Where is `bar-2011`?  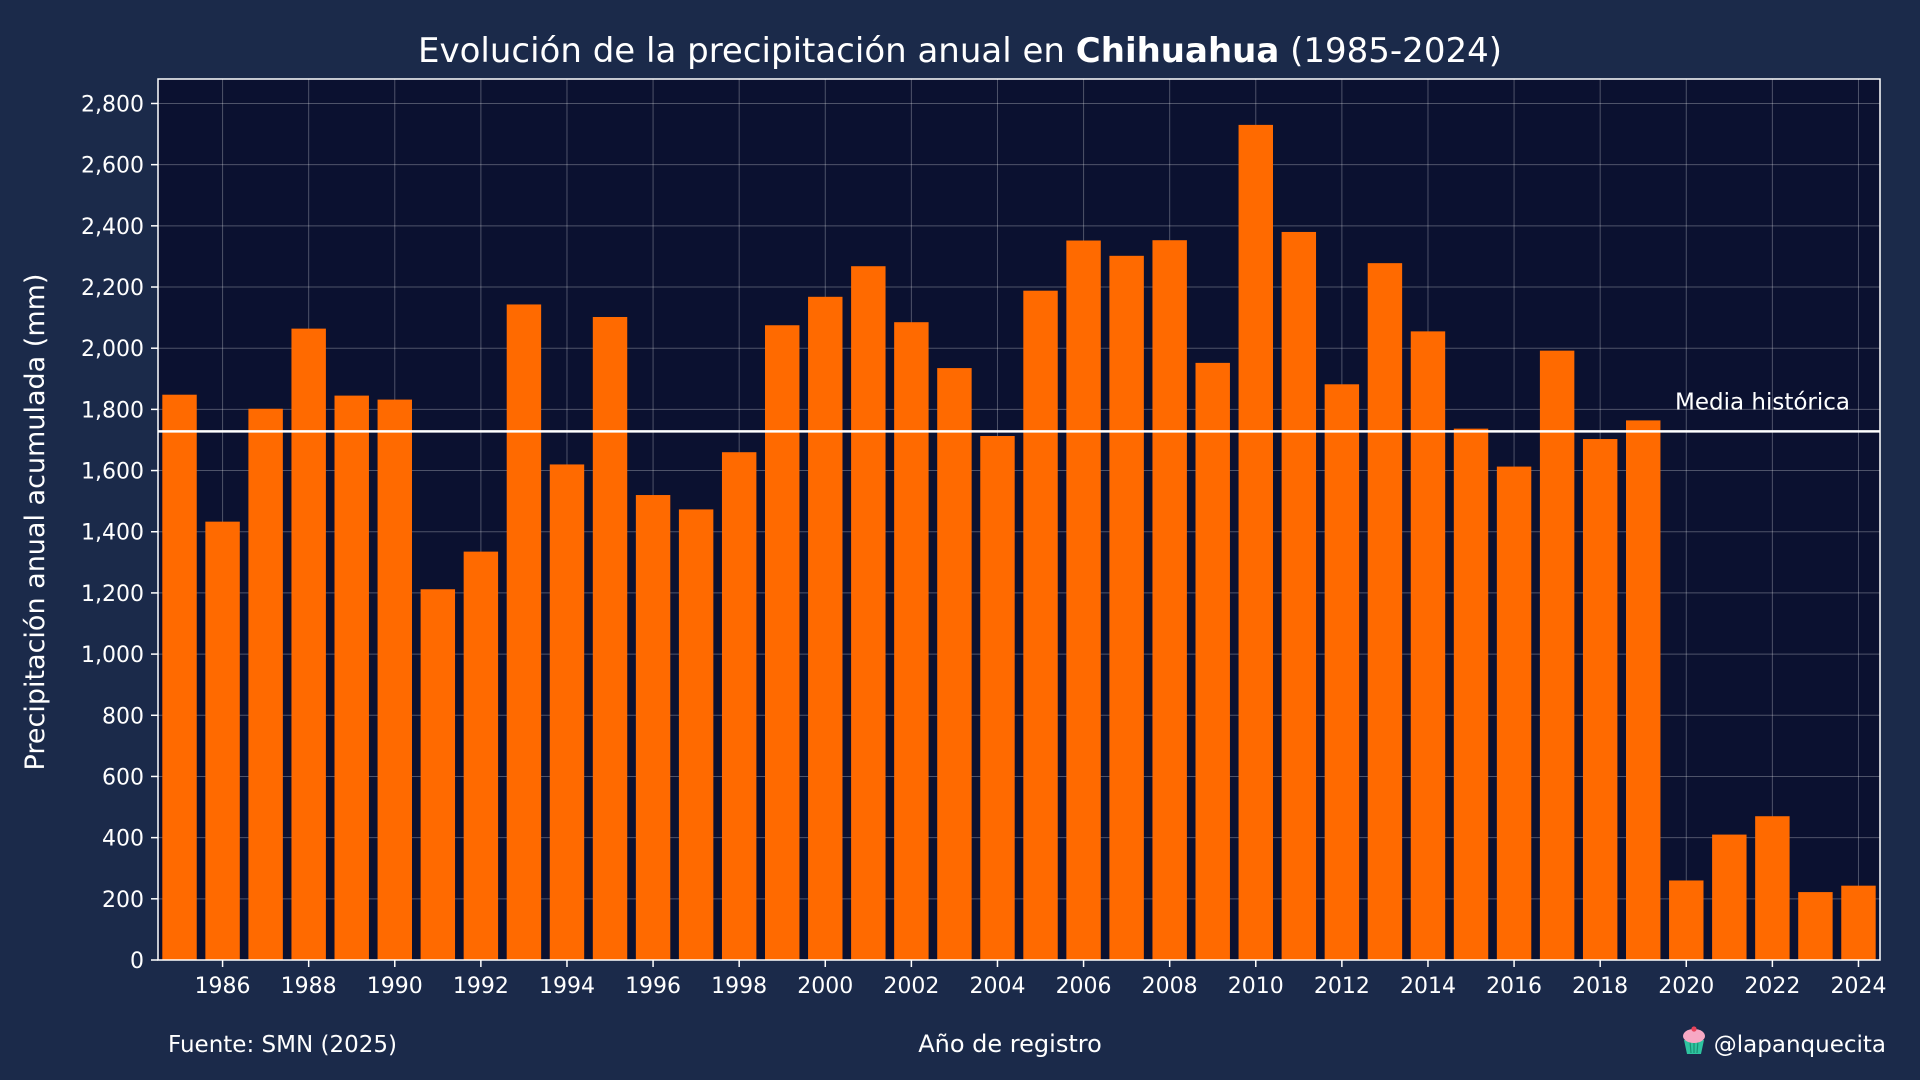
bar-2011 is located at coordinates (1299, 595).